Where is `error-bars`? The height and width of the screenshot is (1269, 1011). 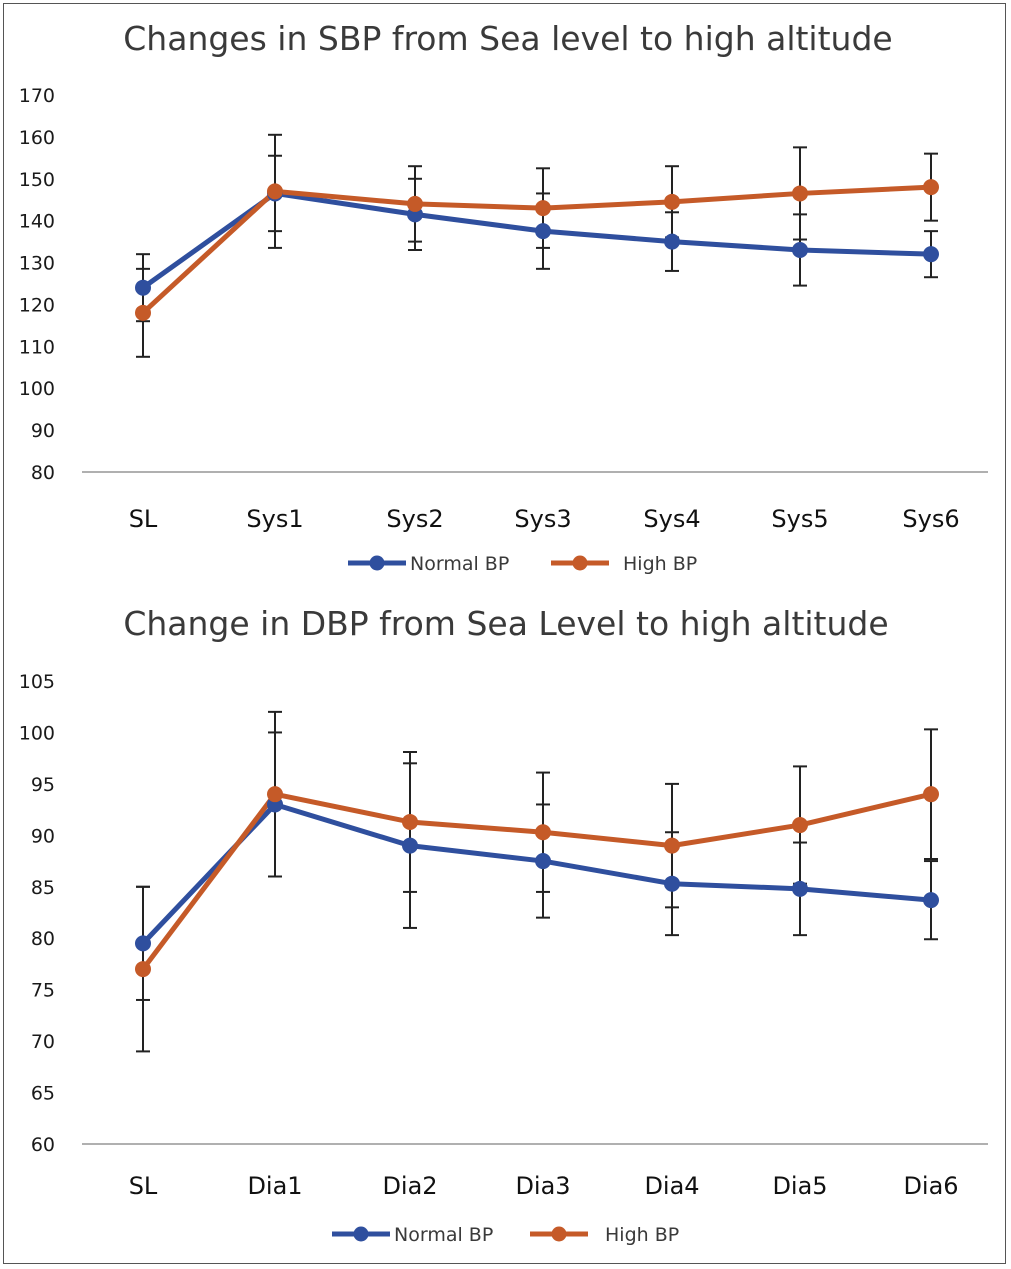 error-bars is located at coordinates (537, 245).